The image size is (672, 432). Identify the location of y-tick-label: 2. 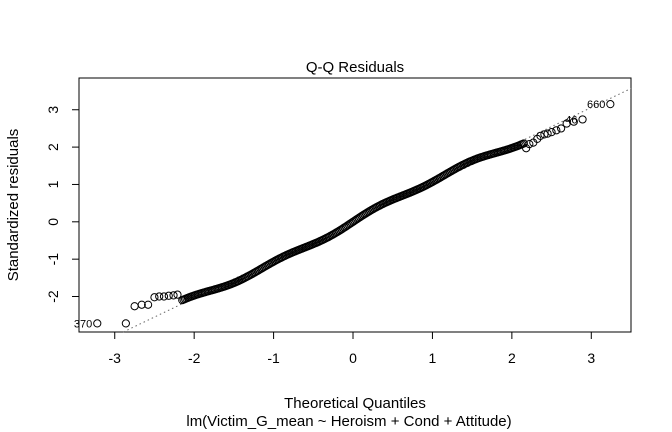
(53, 147).